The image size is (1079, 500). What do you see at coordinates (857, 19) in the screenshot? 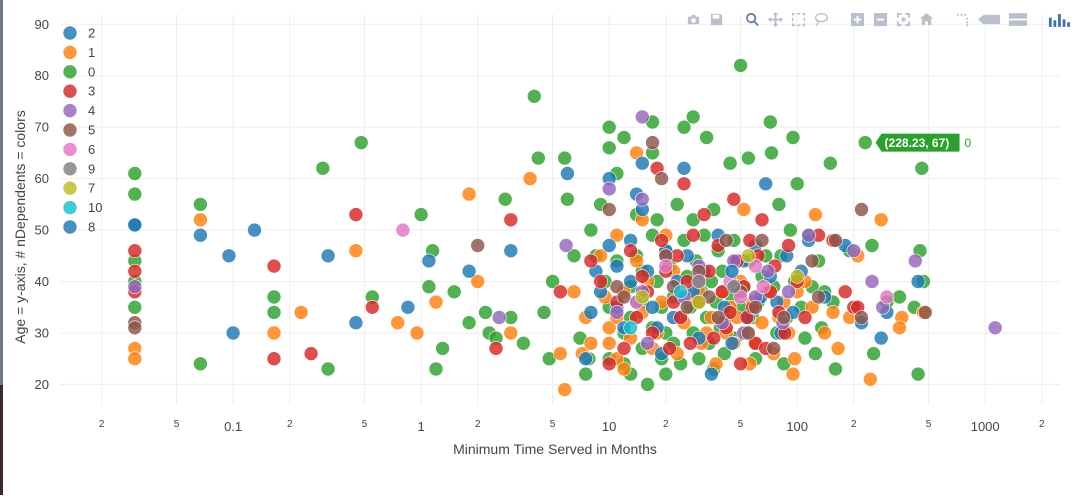
I see `zoom-in-icon` at bounding box center [857, 19].